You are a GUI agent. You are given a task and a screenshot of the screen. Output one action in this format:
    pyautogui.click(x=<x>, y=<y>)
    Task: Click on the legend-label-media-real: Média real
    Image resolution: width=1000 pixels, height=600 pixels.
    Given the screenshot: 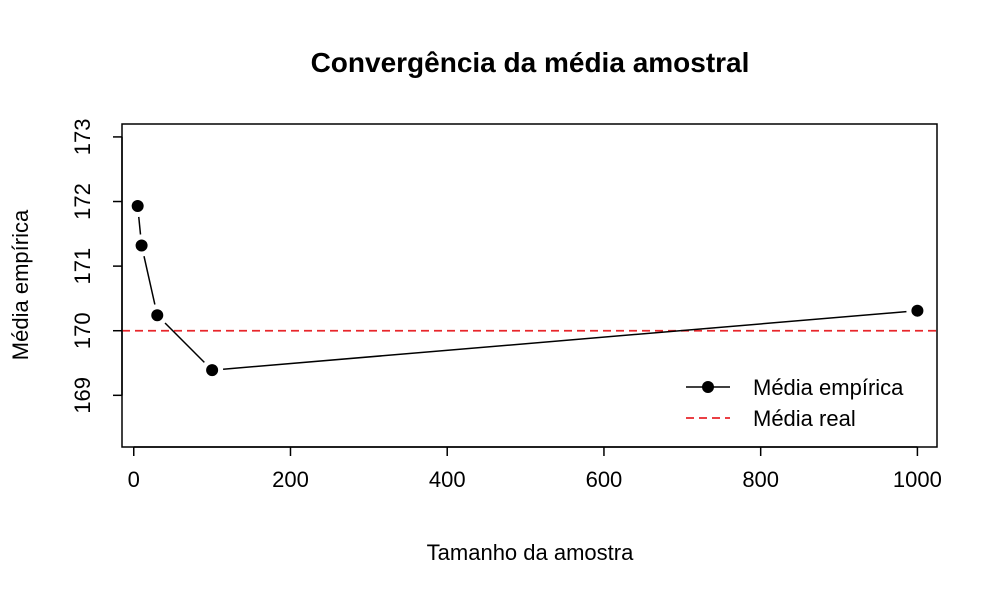 What is the action you would take?
    pyautogui.click(x=804, y=418)
    